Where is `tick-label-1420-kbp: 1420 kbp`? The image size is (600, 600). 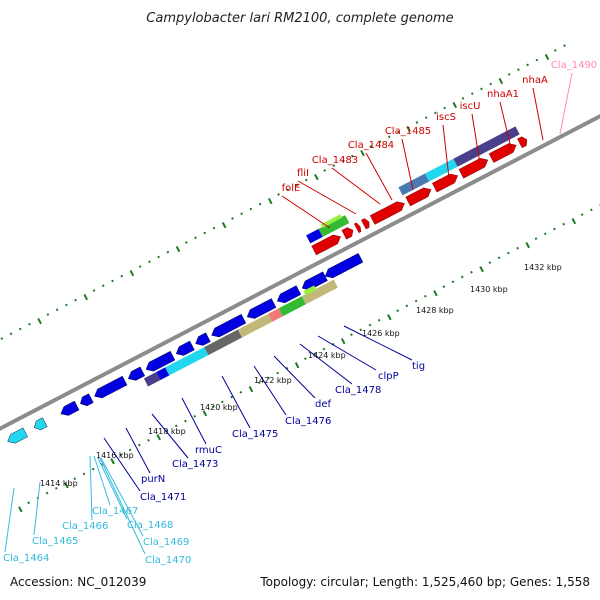 tick-label-1420-kbp: 1420 kbp is located at coordinates (219, 407).